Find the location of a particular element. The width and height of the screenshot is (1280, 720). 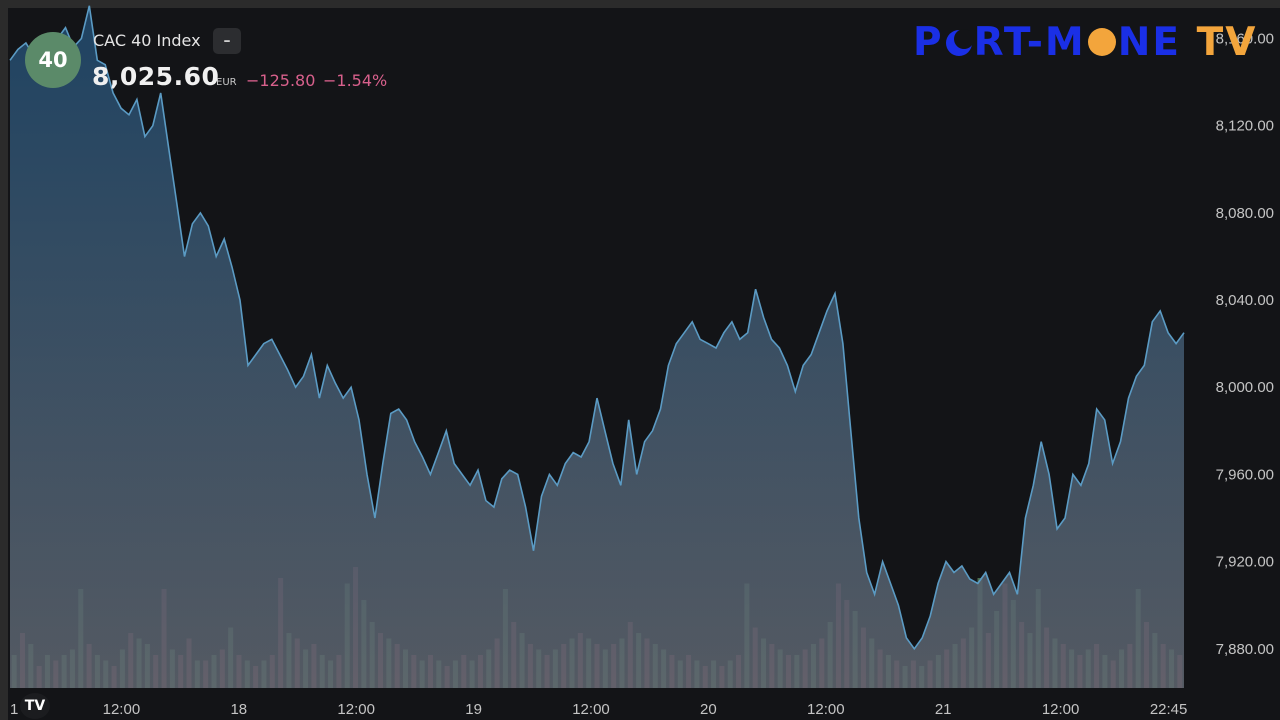

symbol-name: CAC 40 Index is located at coordinates (147, 40).